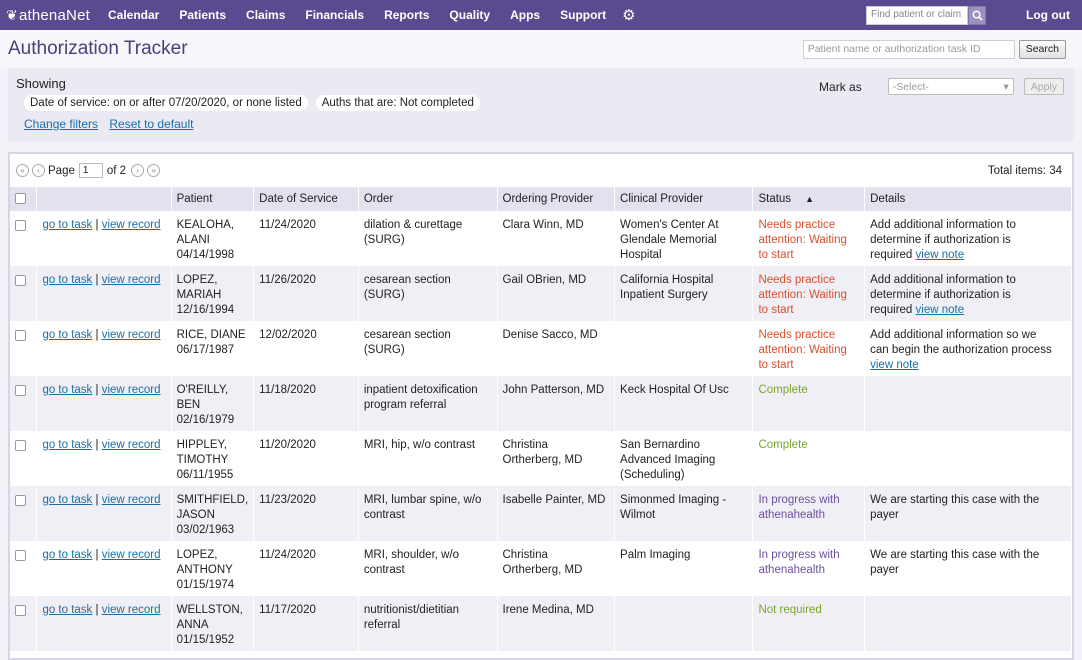 This screenshot has width=1082, height=660. I want to click on cell-line: MRI, lumbar spine, w/o, so click(422, 500).